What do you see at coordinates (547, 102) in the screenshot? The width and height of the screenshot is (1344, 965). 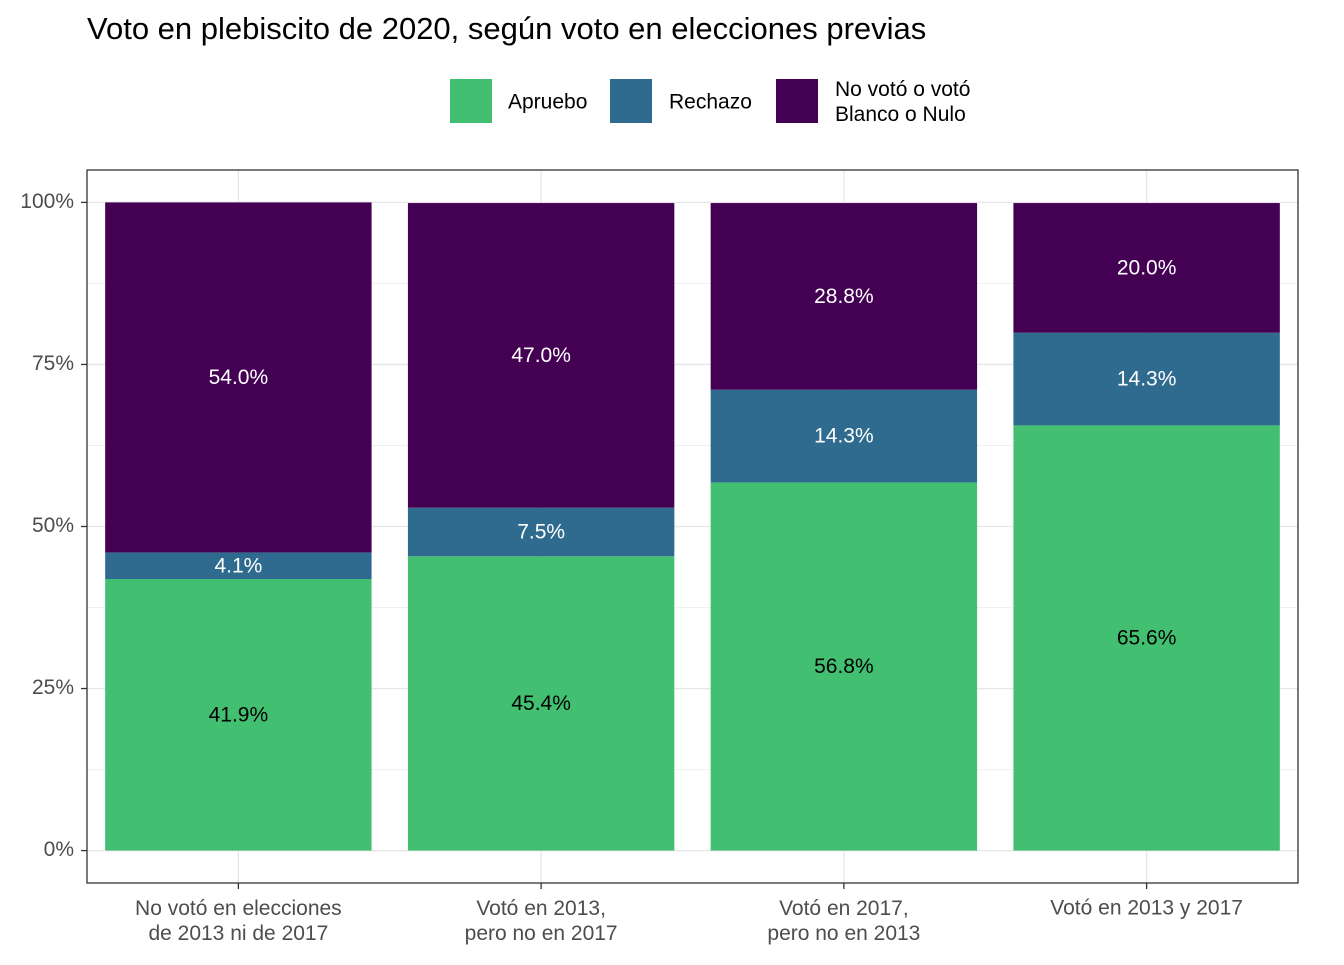 I see `legend-label: Apruebo` at bounding box center [547, 102].